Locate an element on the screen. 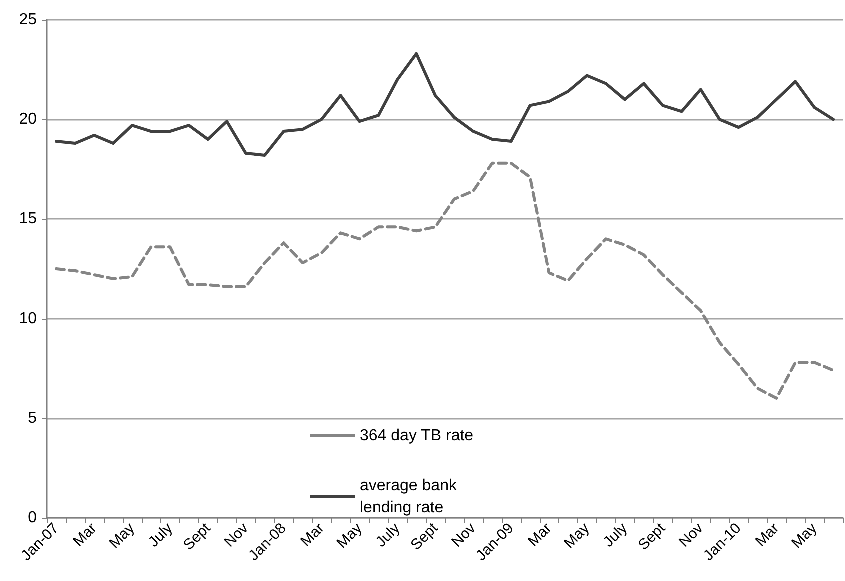  y-tick-label: 15 is located at coordinates (28, 219).